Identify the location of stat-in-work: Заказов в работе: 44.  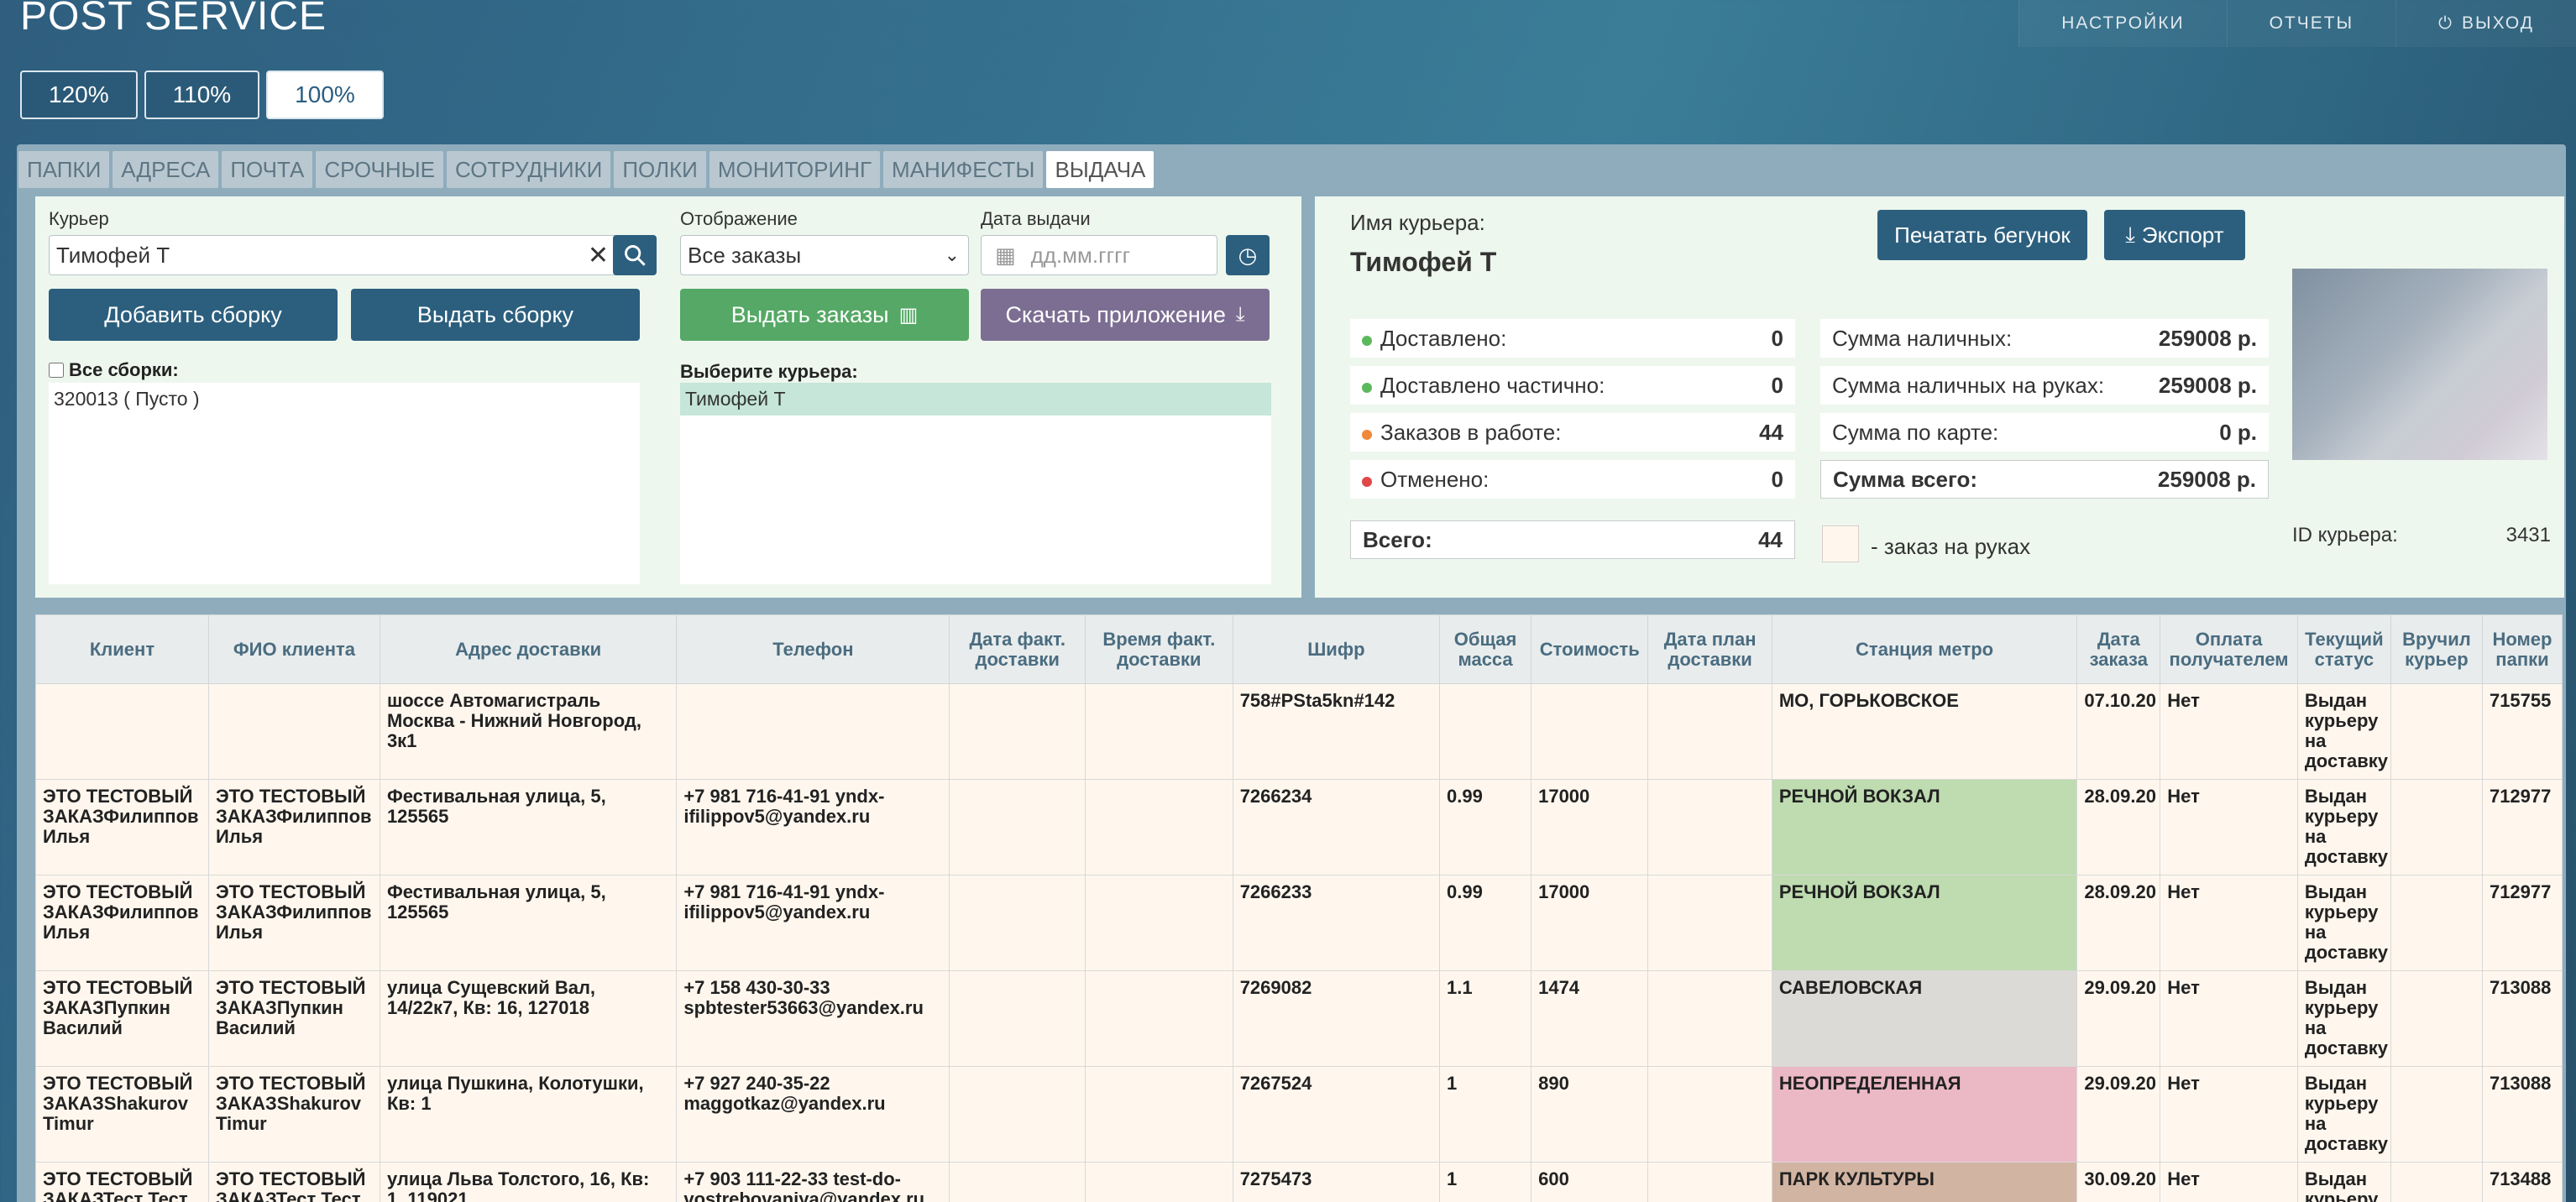
(1572, 432).